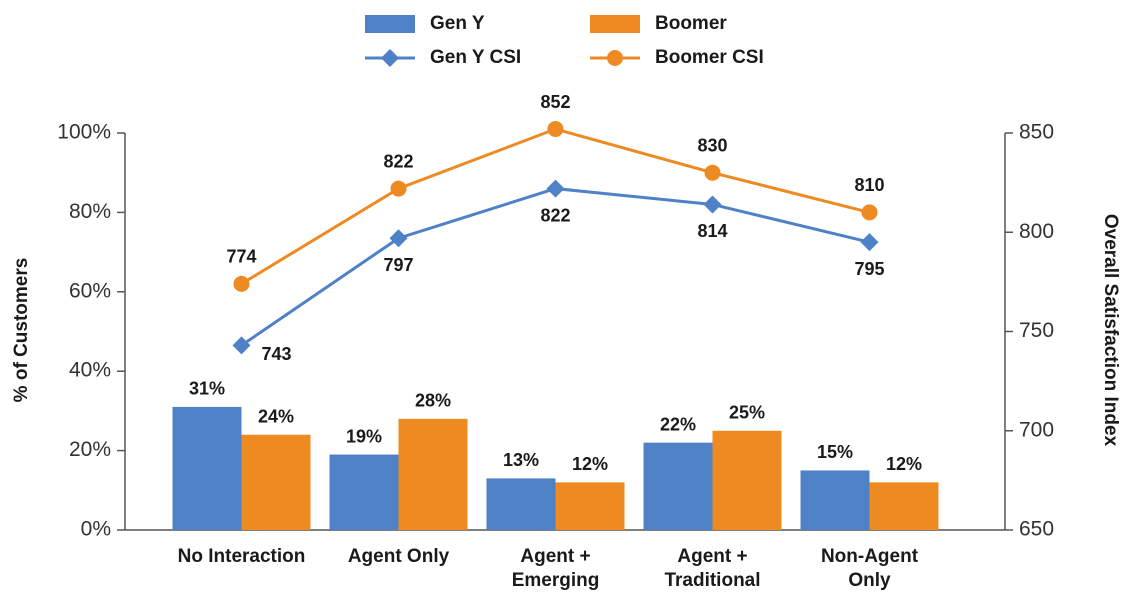  I want to click on y2-tick-label: 850, so click(1036, 132).